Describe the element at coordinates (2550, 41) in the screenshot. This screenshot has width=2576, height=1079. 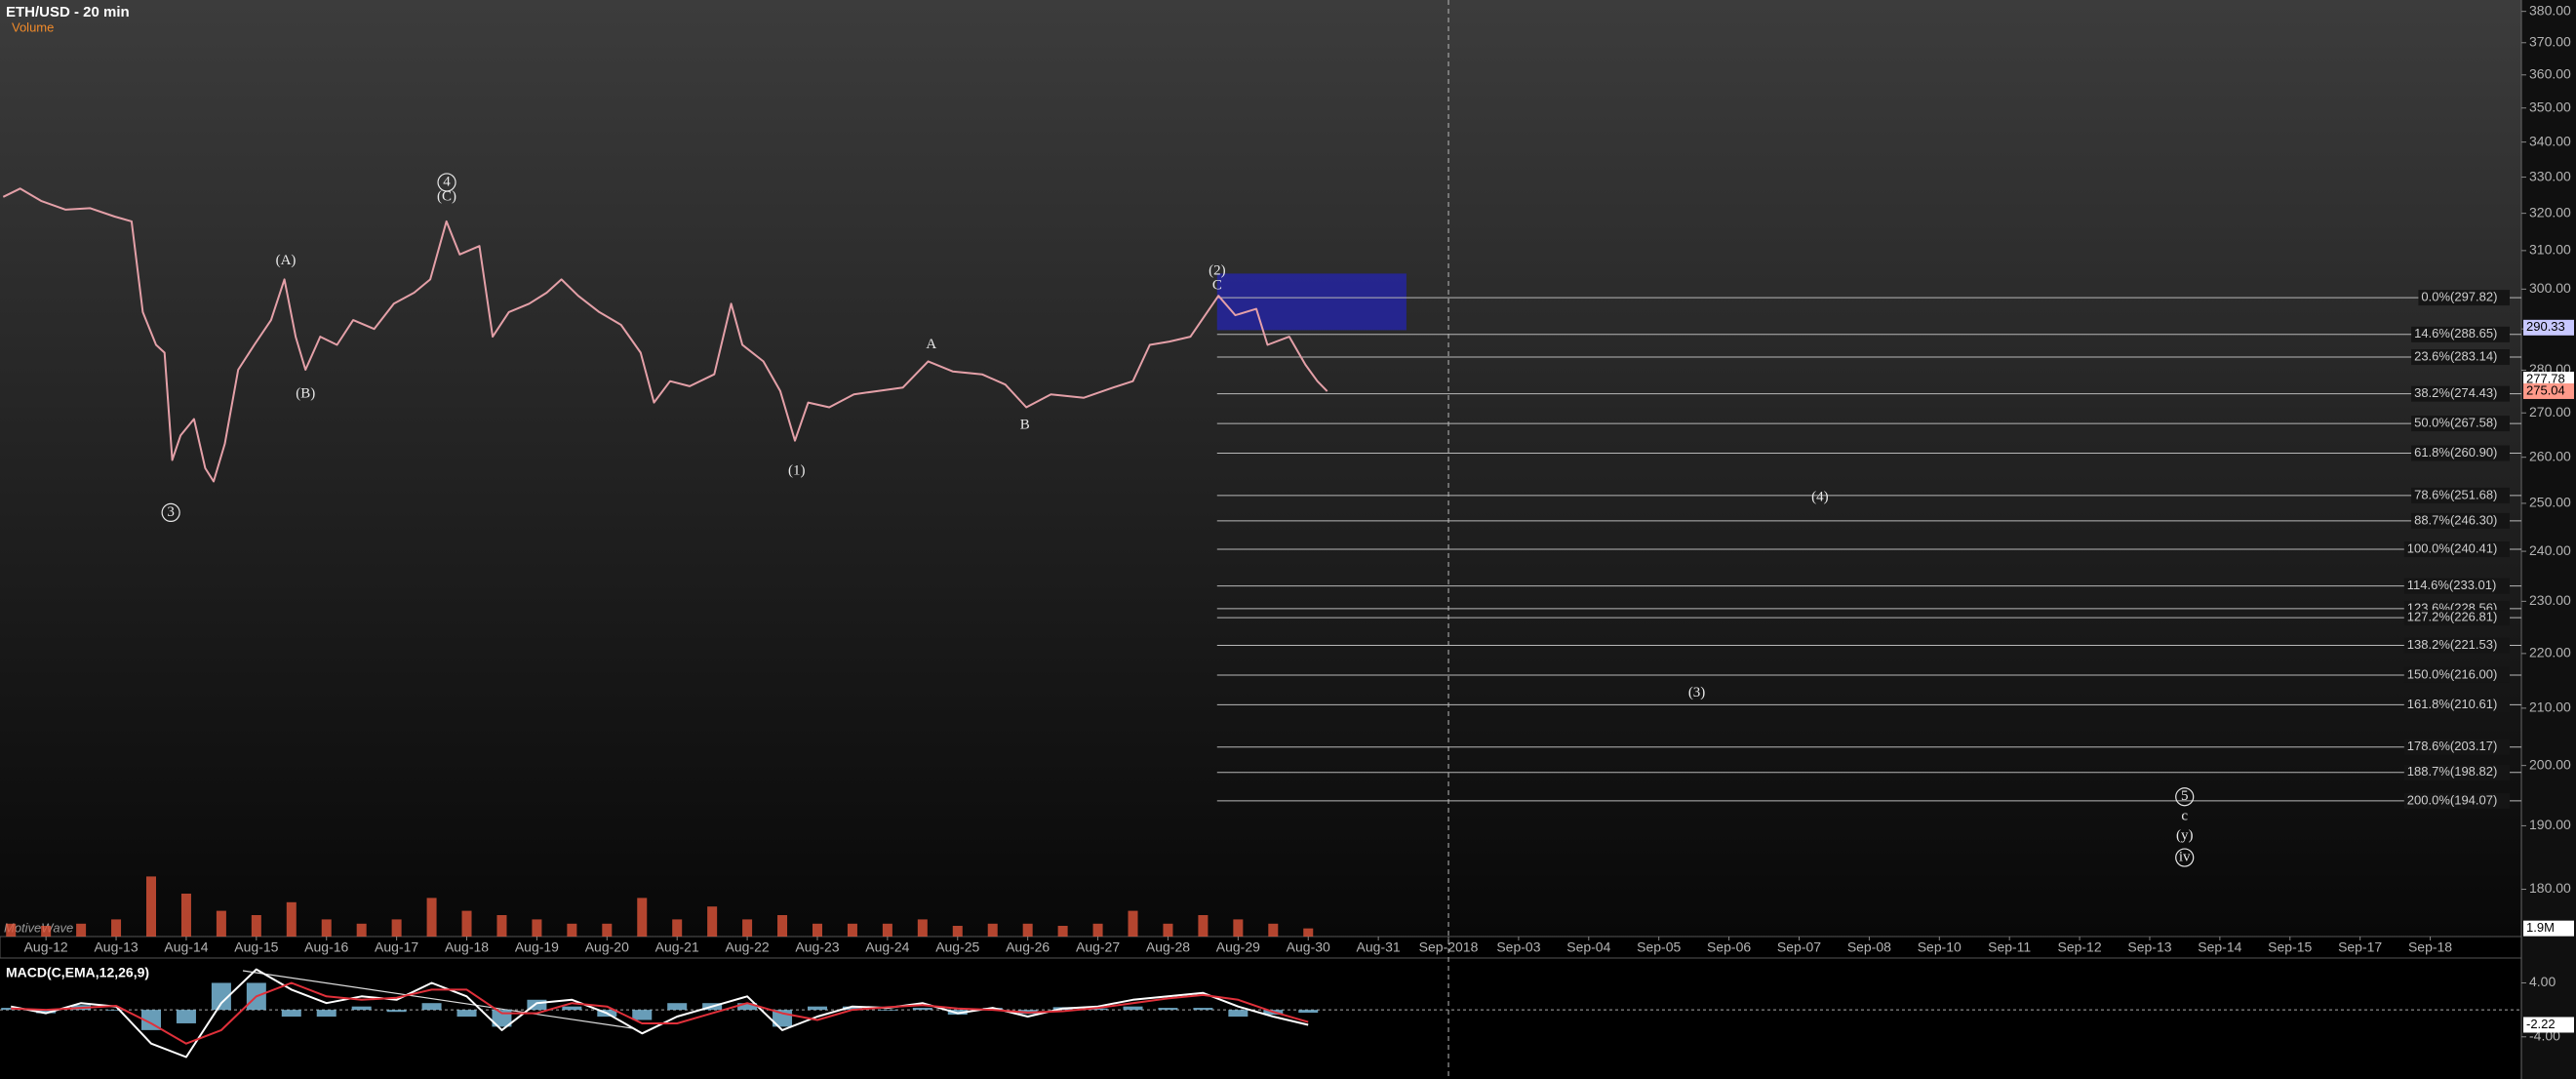
I see `y-tick-label: 370.00` at that location.